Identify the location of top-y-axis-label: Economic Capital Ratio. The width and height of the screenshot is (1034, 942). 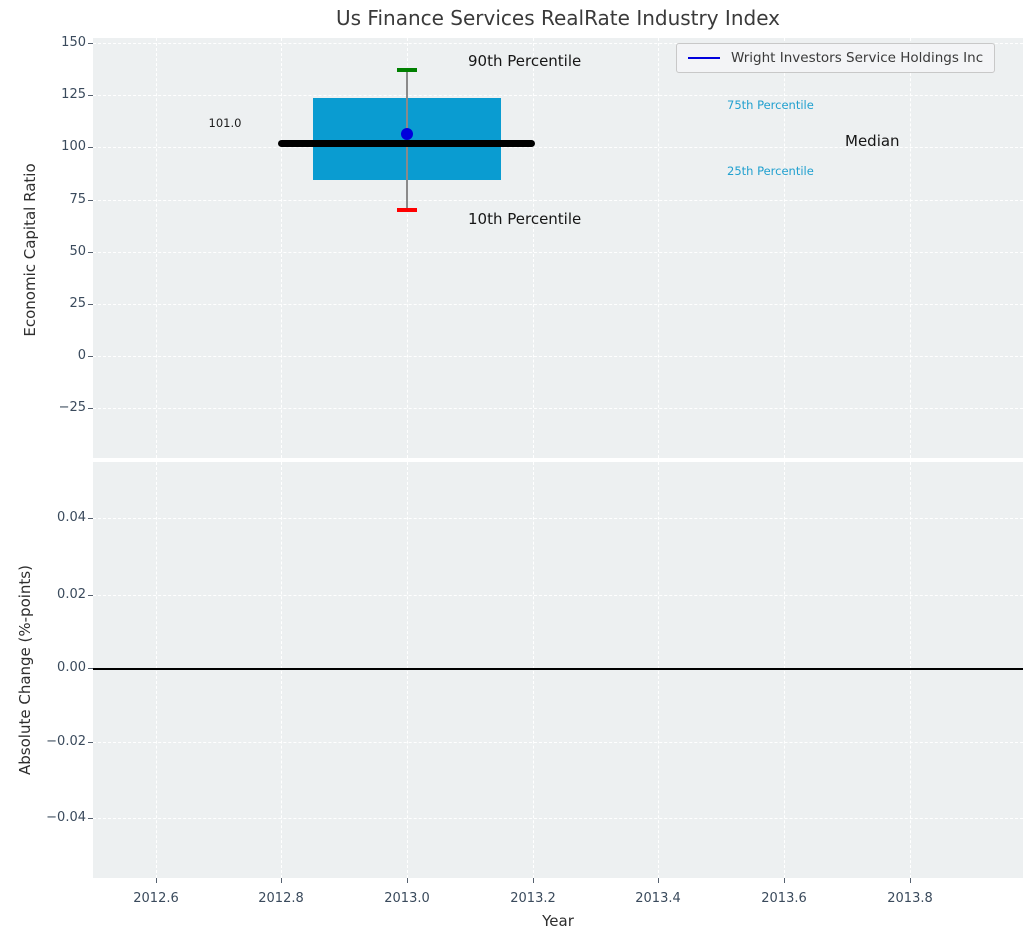
(30, 250).